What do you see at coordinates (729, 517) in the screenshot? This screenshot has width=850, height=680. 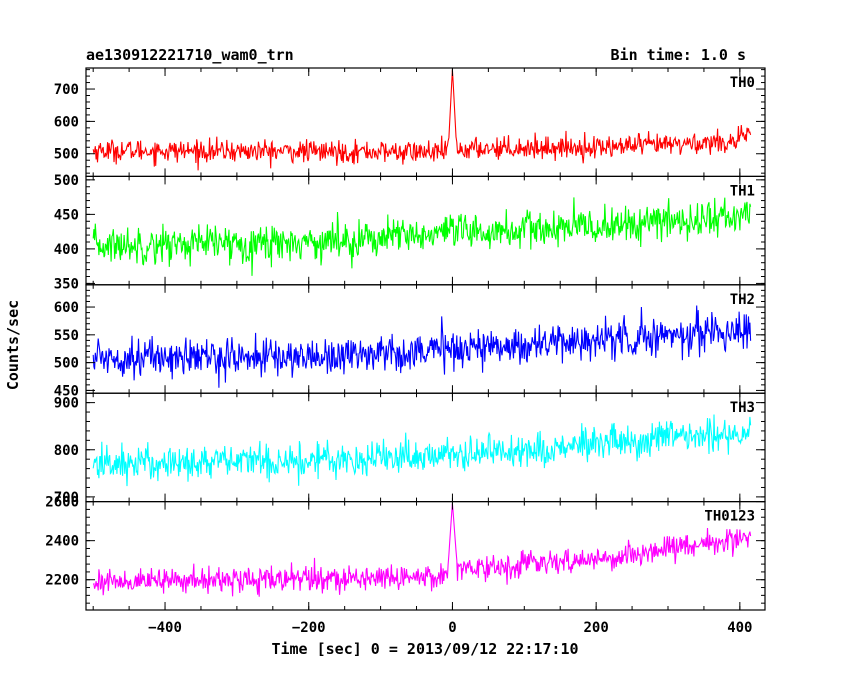 I see `panel-label-th0123: TH0123` at bounding box center [729, 517].